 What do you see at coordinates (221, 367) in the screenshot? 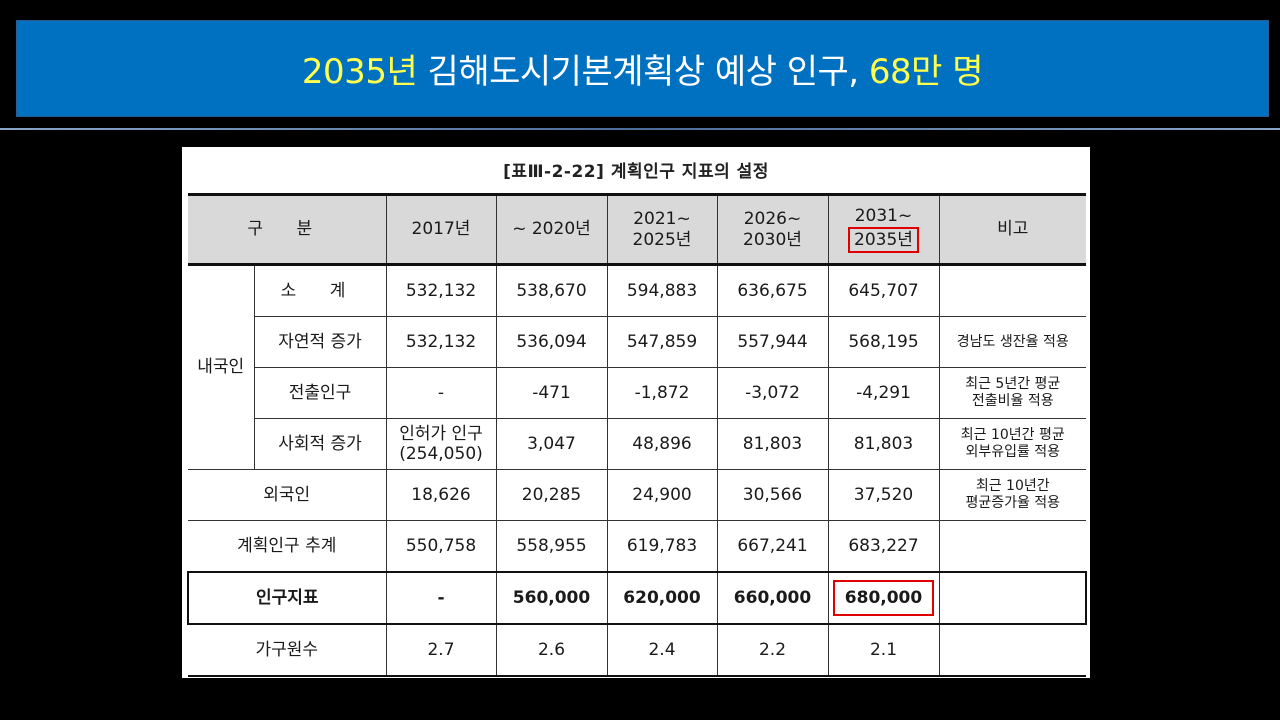
I see `group-domestic: 내국인` at bounding box center [221, 367].